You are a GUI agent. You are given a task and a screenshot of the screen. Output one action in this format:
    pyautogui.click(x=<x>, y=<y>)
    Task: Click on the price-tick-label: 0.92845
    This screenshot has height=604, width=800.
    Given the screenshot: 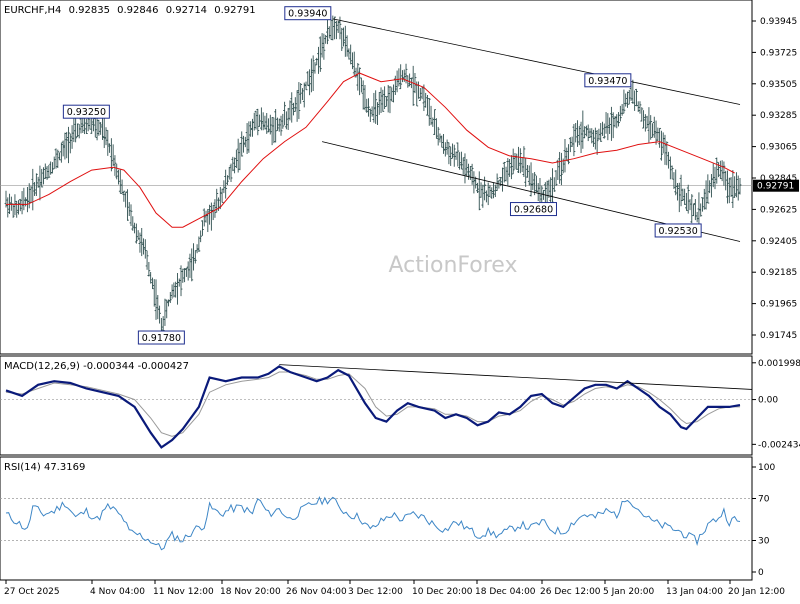 What is the action you would take?
    pyautogui.click(x=778, y=179)
    